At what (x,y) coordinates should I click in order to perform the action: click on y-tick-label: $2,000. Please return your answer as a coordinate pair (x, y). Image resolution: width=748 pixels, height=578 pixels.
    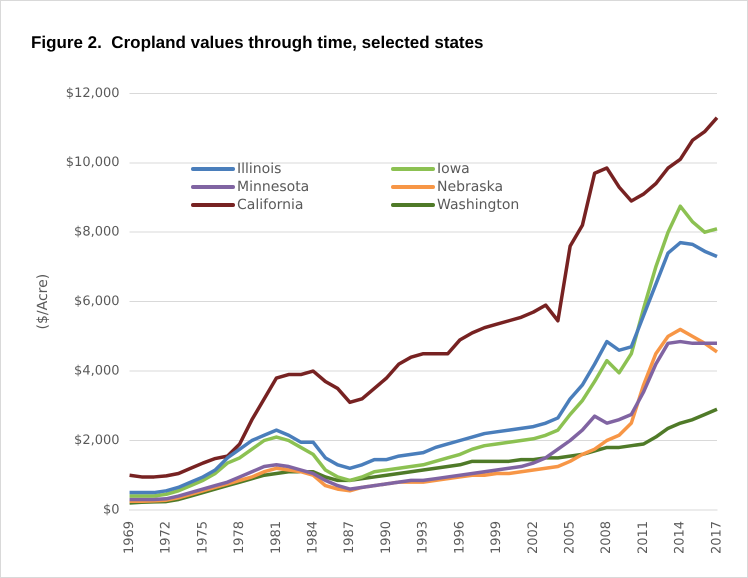
    Looking at the image, I should click on (97, 440).